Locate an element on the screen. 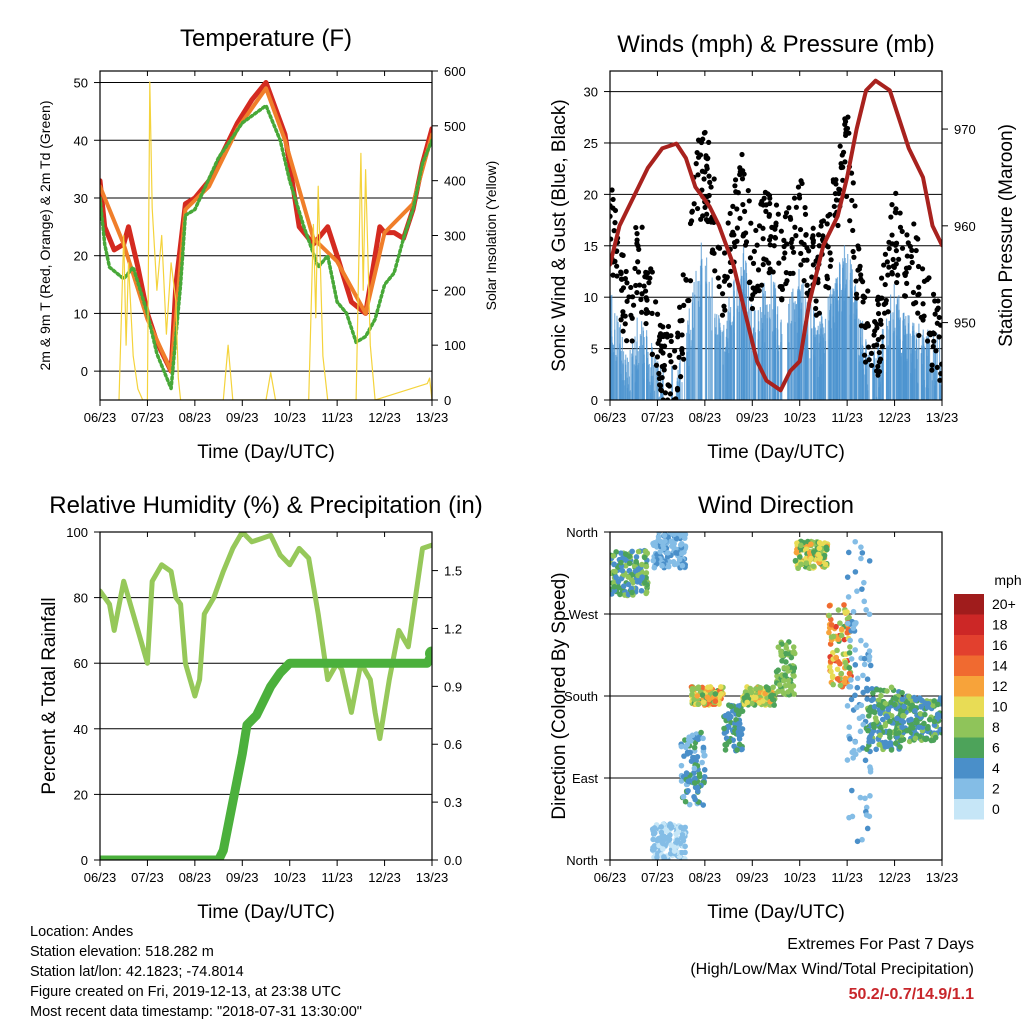 This screenshot has width=1024, height=1024. x-tick-label: 11/23 is located at coordinates (337, 877).